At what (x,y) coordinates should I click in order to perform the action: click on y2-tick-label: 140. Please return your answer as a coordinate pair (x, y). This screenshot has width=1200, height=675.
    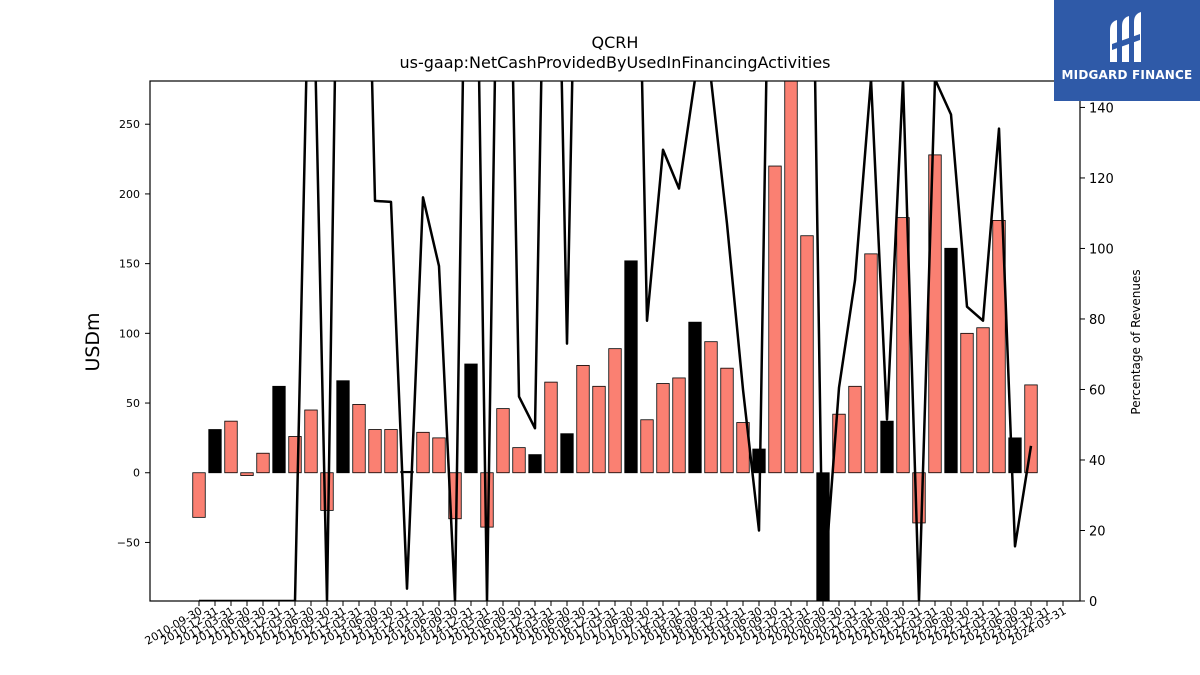
    Looking at the image, I should click on (1101, 108).